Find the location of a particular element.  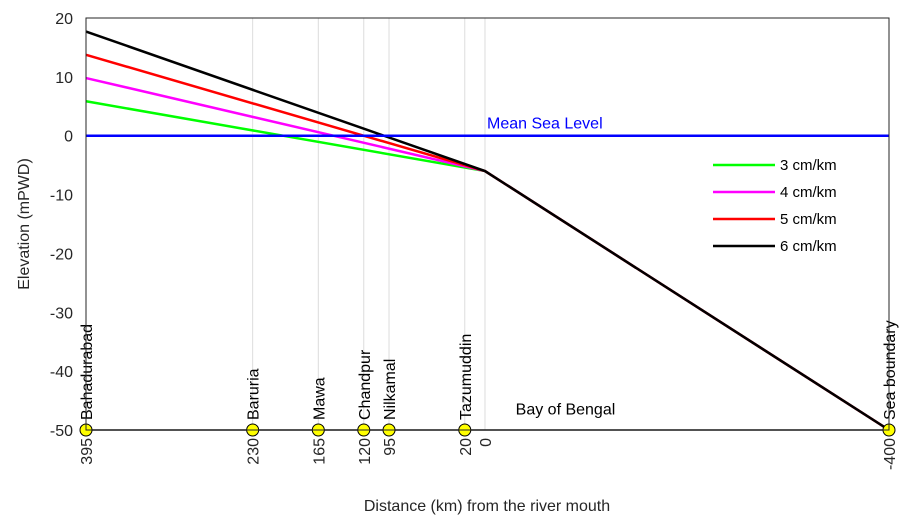

y-tick-label-3: -10 is located at coordinates (61, 196).